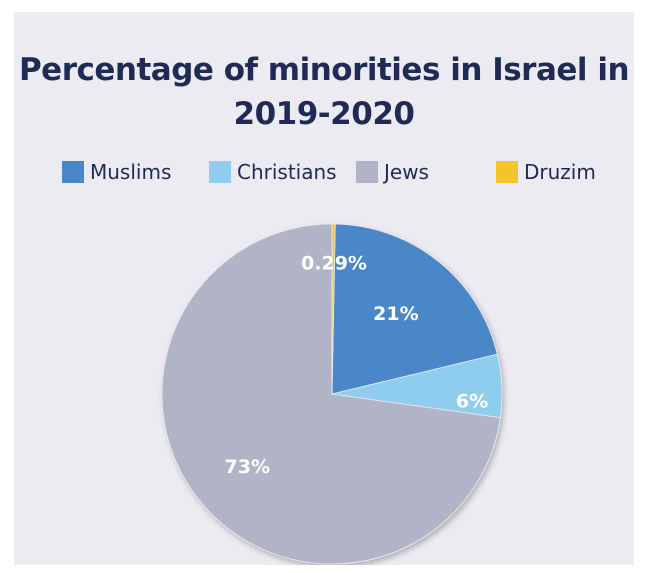 Image resolution: width=648 pixels, height=573 pixels. What do you see at coordinates (131, 172) in the screenshot?
I see `legend-label-muslims: Muslims` at bounding box center [131, 172].